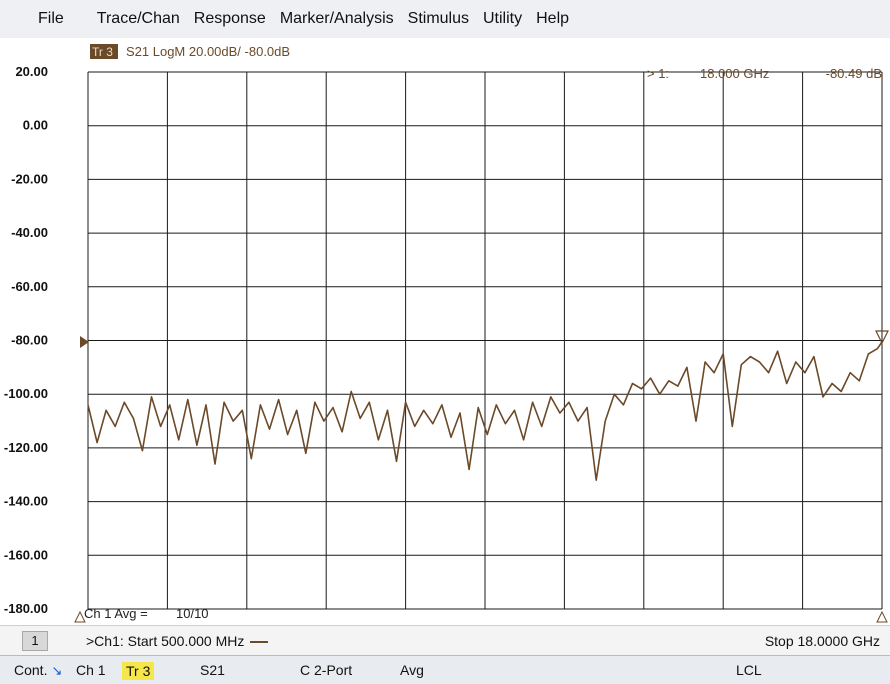 This screenshot has width=890, height=684. I want to click on status-trace: Tr 3, so click(138, 671).